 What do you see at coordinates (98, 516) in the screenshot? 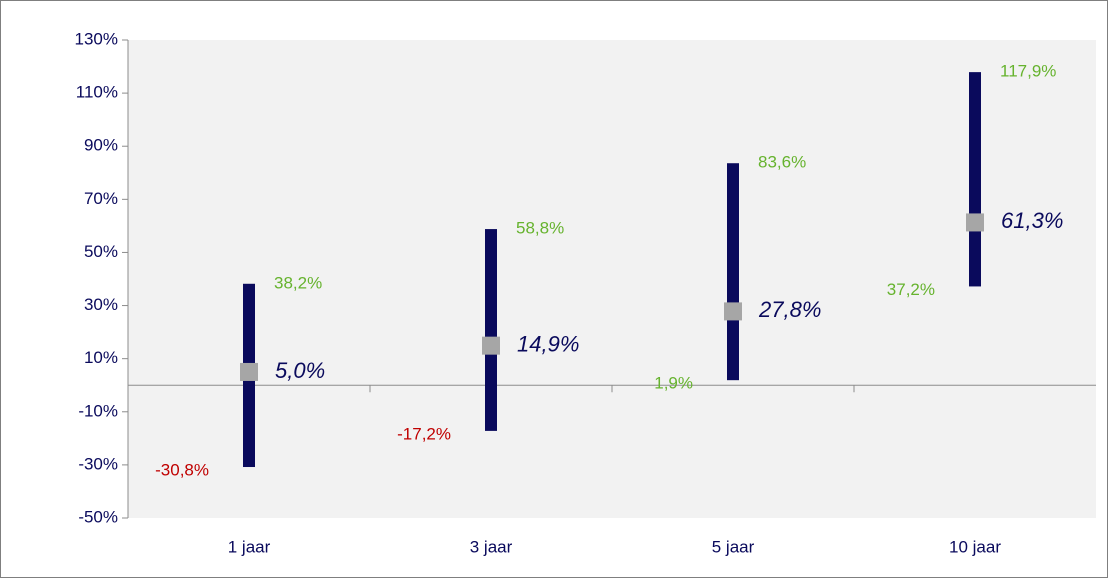
I see `y-tick-label: -50%` at bounding box center [98, 516].